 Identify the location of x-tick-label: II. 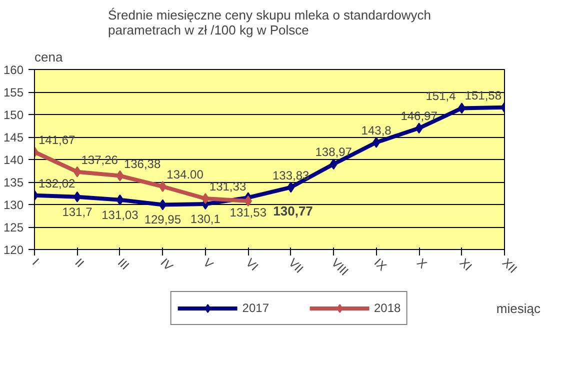
(79, 263).